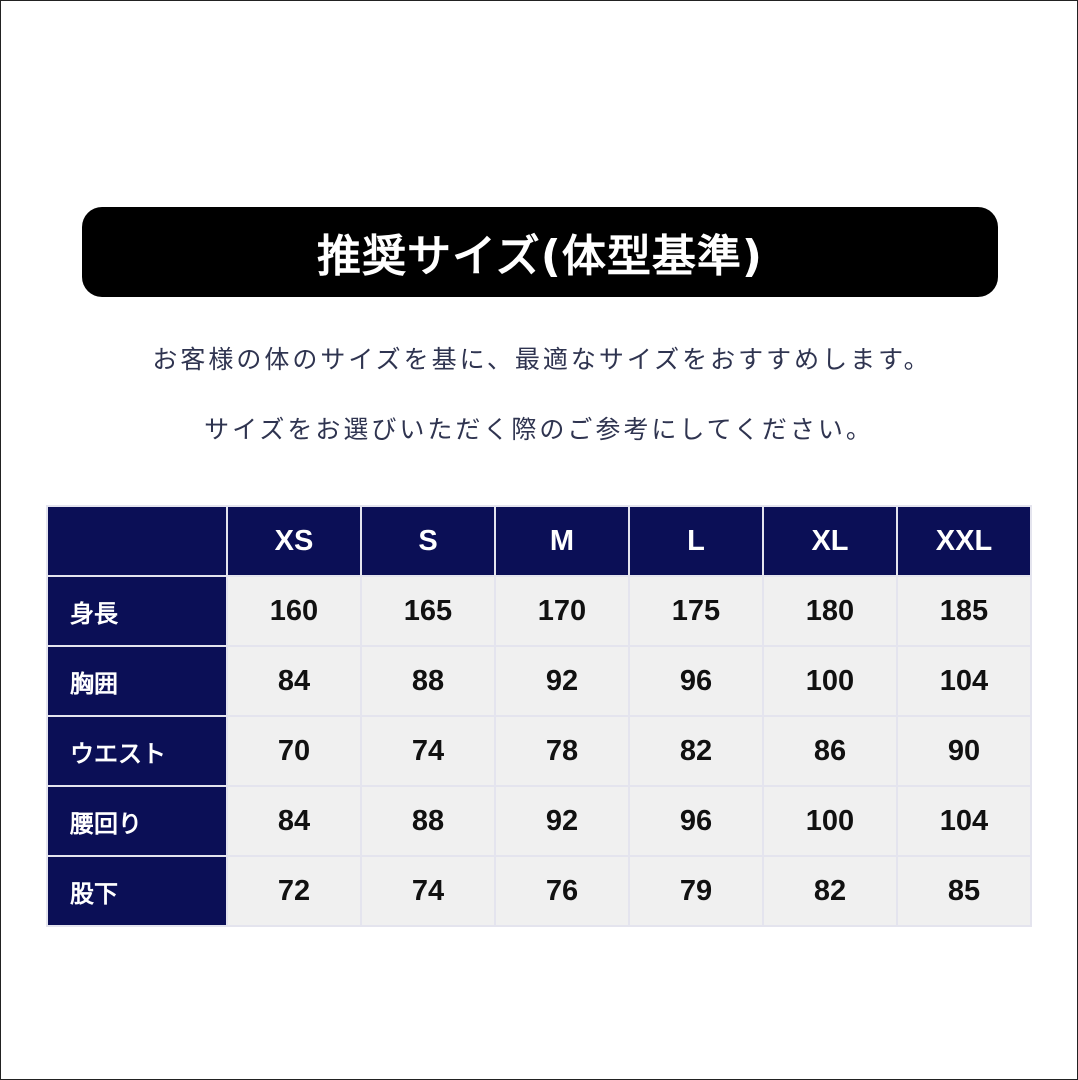 The width and height of the screenshot is (1078, 1080). I want to click on table-row: ウエスト 70 74 78 82 86 90, so click(539, 751).